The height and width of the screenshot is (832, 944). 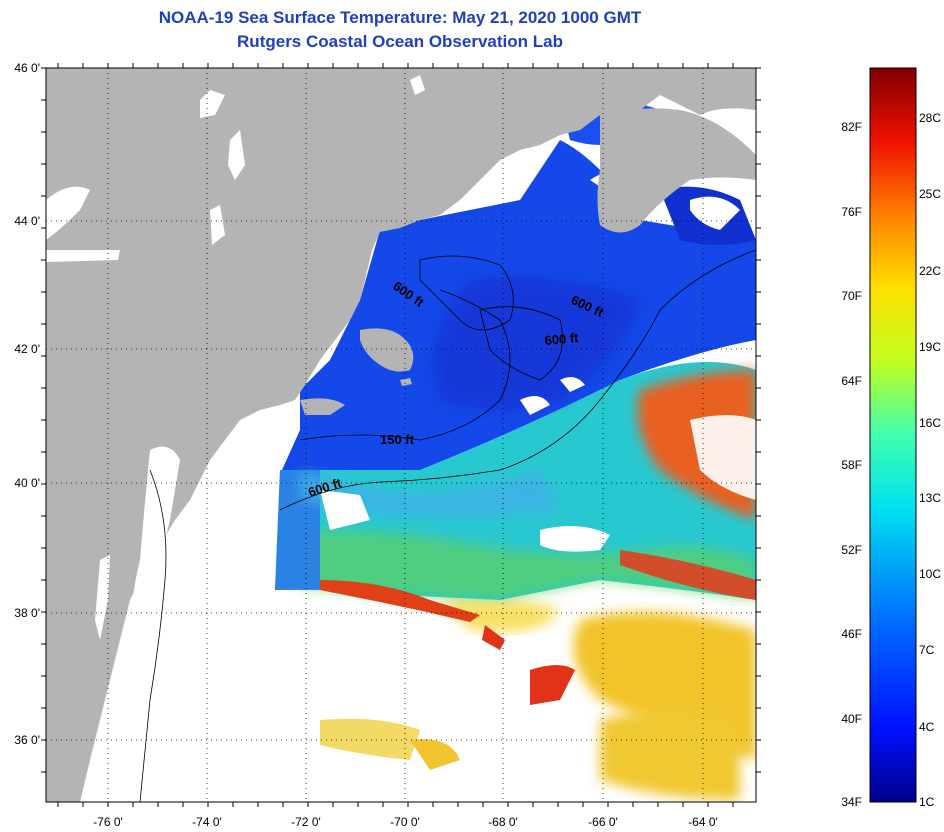 What do you see at coordinates (930, 118) in the screenshot?
I see `cb-c-label: 28C` at bounding box center [930, 118].